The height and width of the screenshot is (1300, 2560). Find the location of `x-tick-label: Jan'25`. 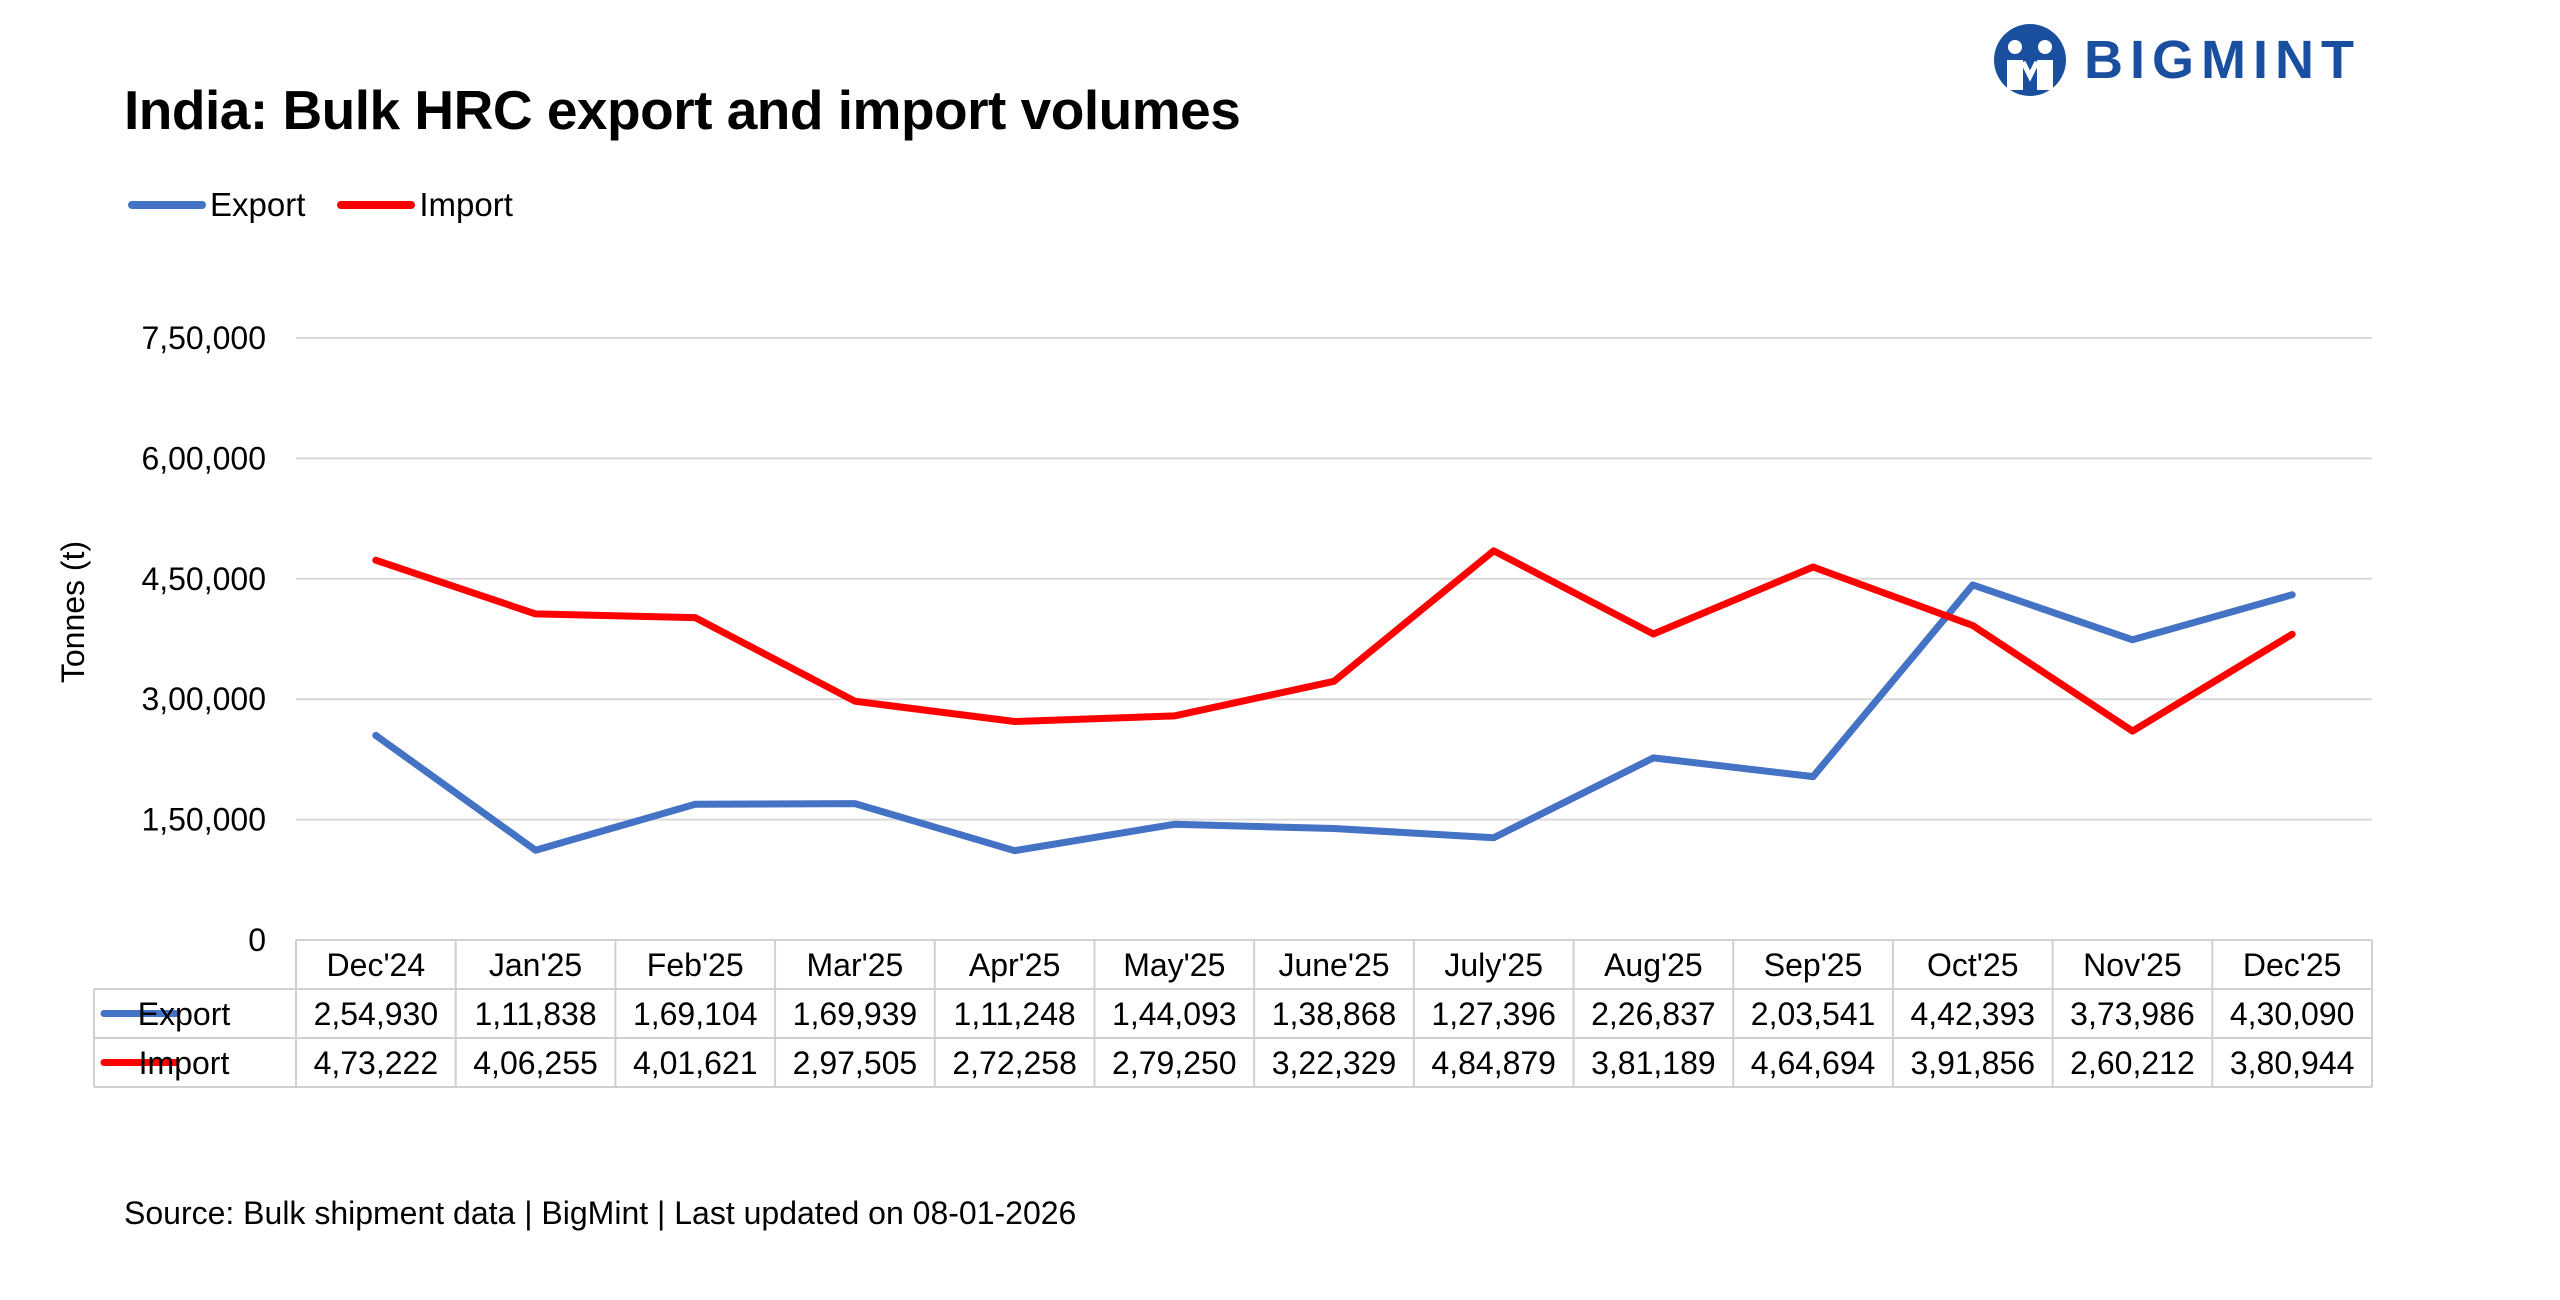

x-tick-label: Jan'25 is located at coordinates (535, 965).